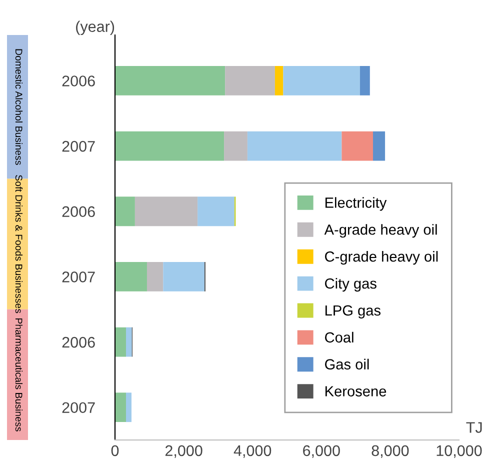  I want to click on legend-label: Coal, so click(339, 337).